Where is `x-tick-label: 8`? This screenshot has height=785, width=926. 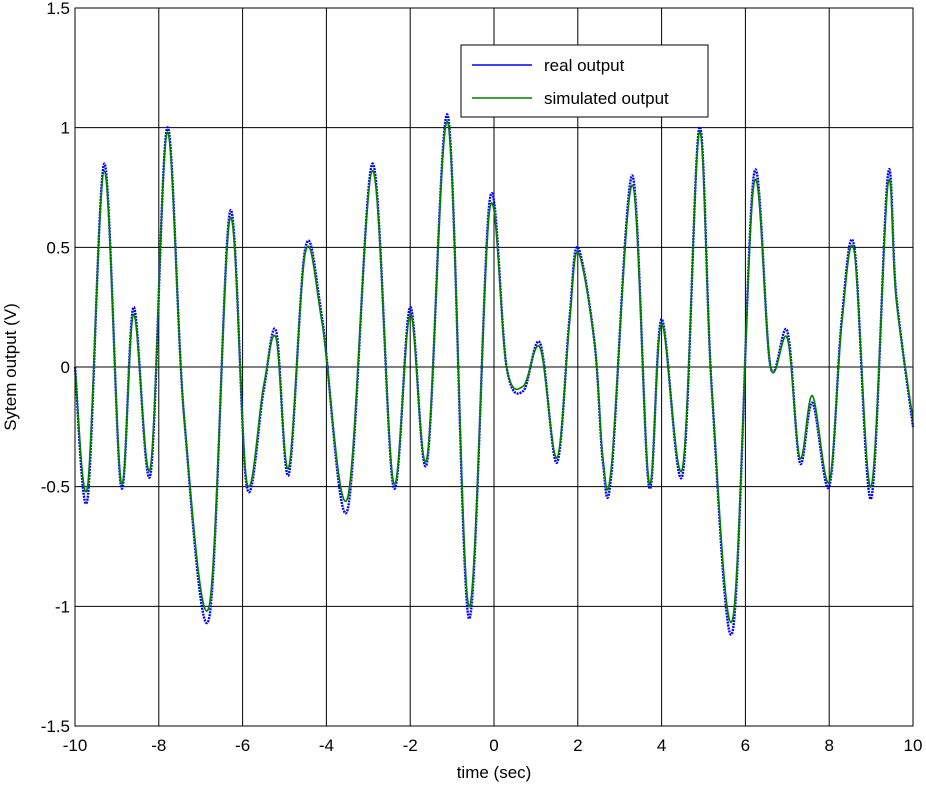 x-tick-label: 8 is located at coordinates (828, 745).